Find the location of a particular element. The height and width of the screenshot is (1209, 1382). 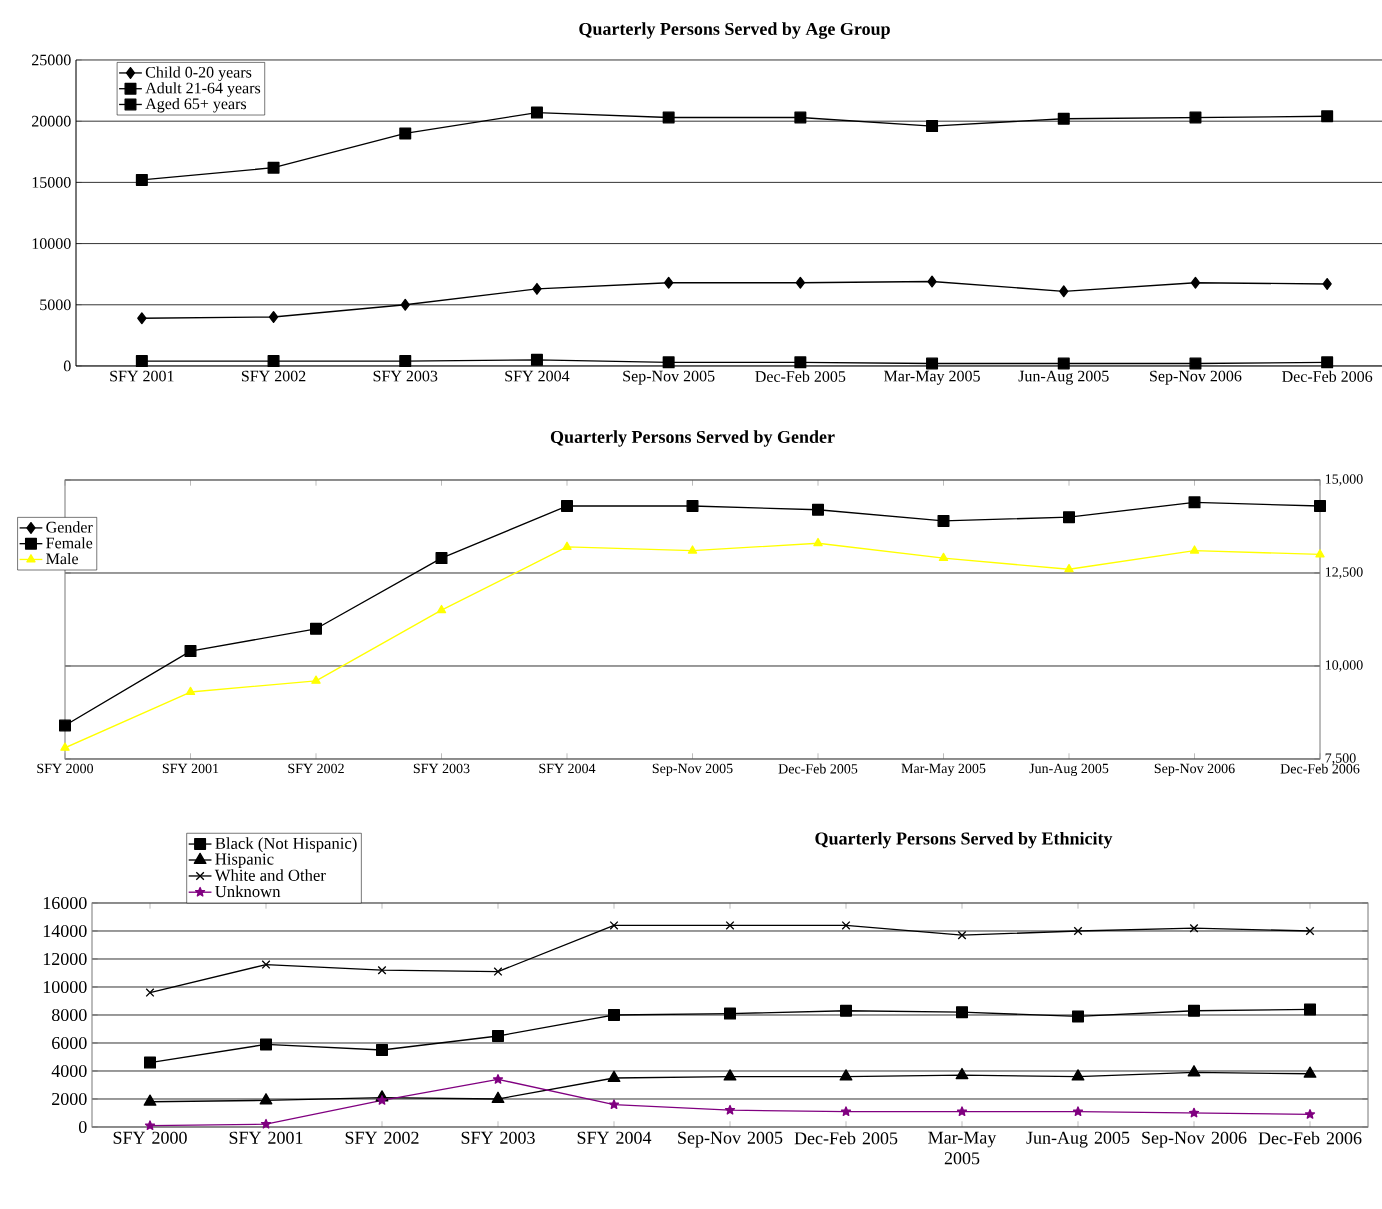

chart-title: Quarterly Persons Served by Age Group is located at coordinates (734, 30).